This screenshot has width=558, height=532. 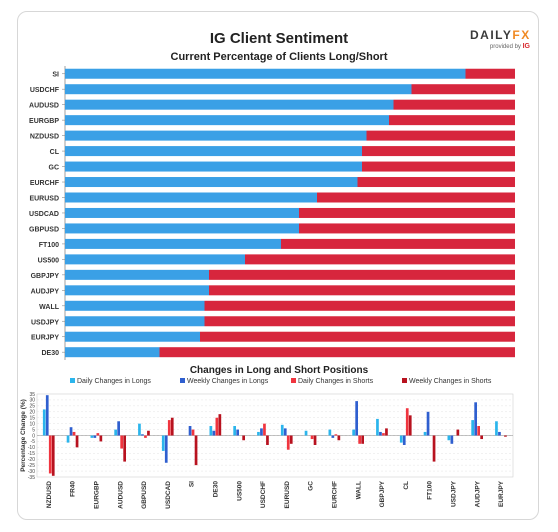 I want to click on dailyfx-logo: DAILYFX provided by IG, so click(x=500, y=39).